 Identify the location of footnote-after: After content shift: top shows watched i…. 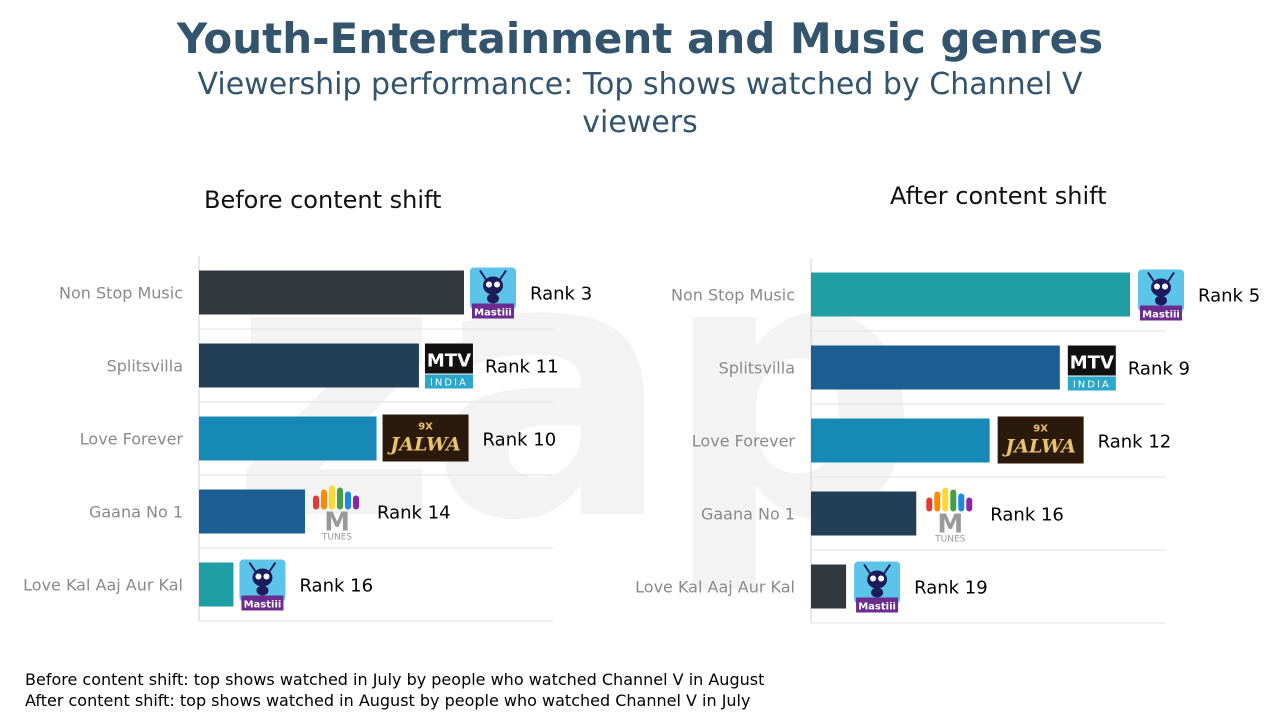
(388, 700).